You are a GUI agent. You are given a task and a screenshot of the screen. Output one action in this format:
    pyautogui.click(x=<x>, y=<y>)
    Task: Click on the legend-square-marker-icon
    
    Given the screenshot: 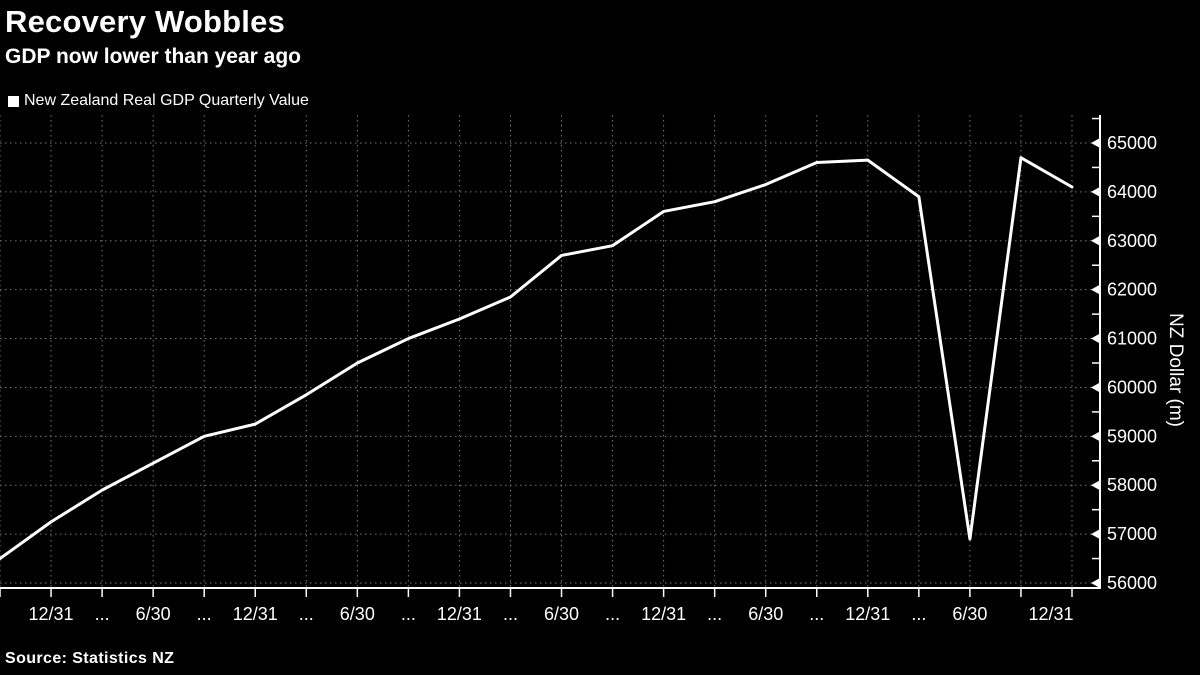 What is the action you would take?
    pyautogui.click(x=13, y=101)
    